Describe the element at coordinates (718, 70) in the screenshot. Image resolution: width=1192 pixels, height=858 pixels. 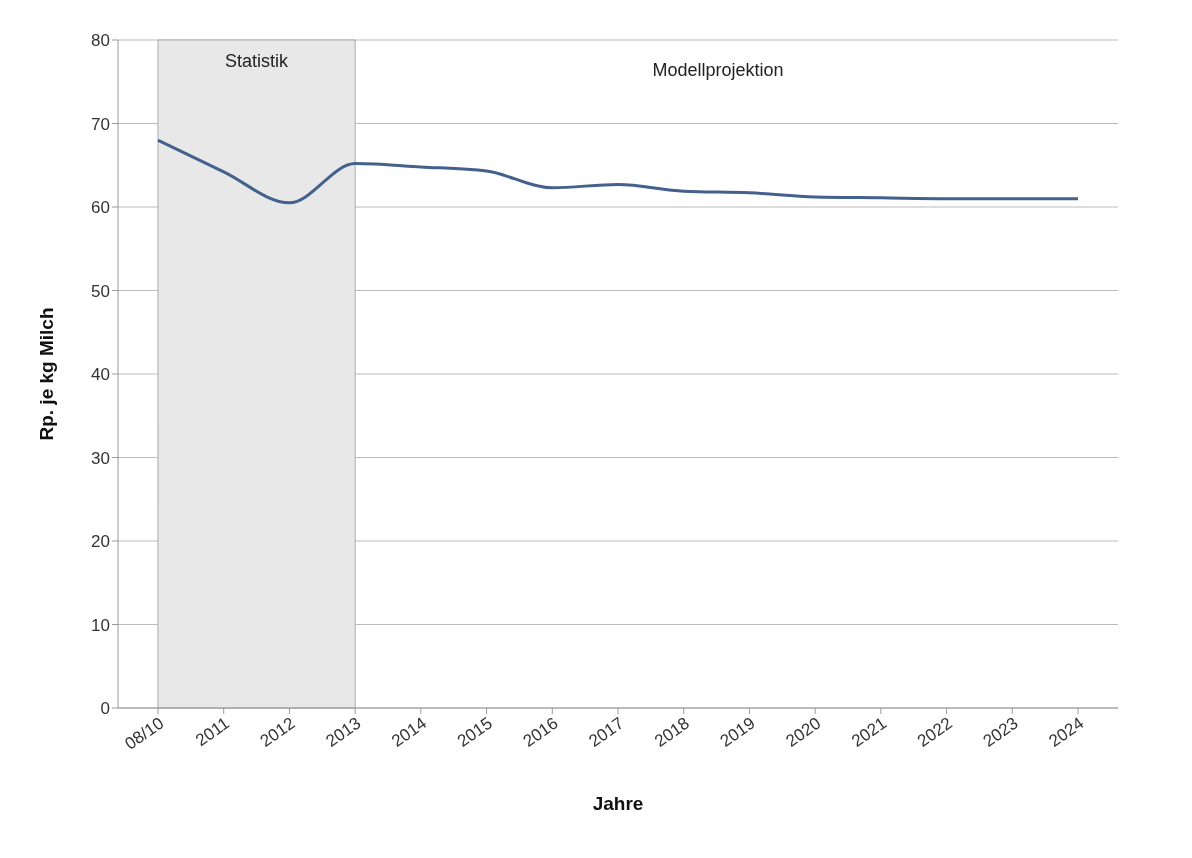
I see `annotation: Modellprojektion` at that location.